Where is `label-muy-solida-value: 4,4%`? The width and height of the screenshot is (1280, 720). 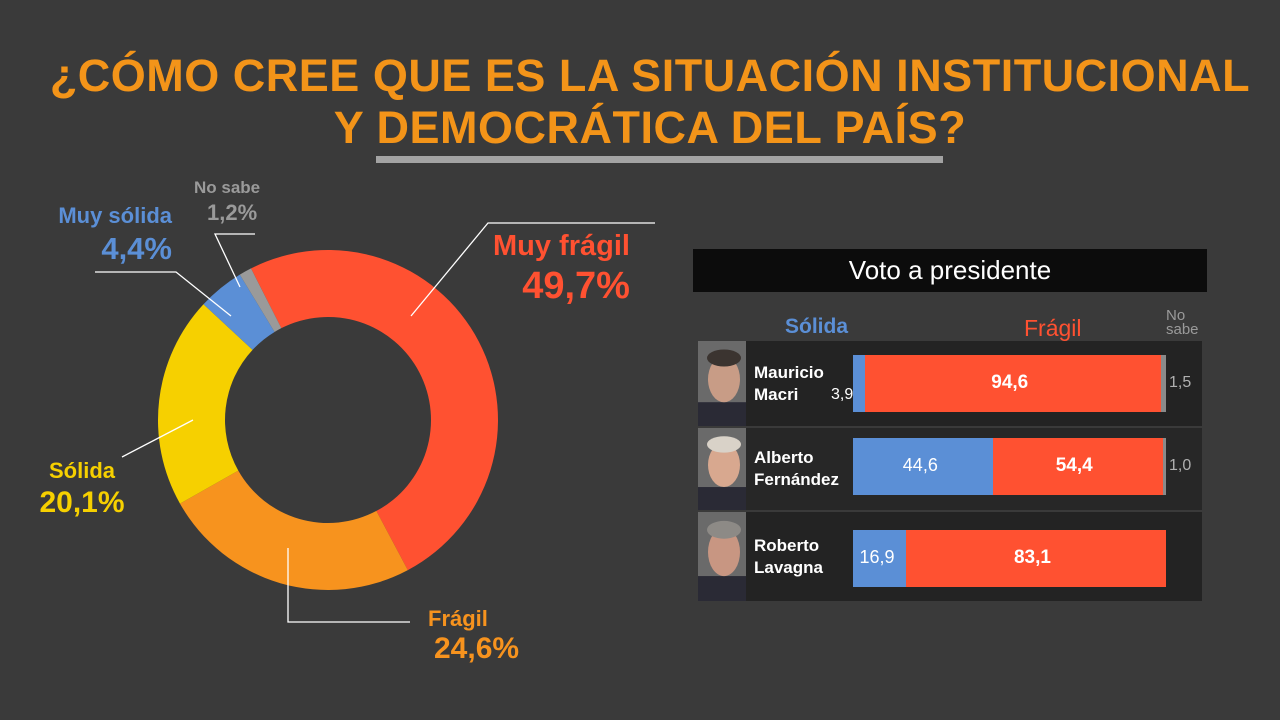 label-muy-solida-value: 4,4% is located at coordinates (136, 248).